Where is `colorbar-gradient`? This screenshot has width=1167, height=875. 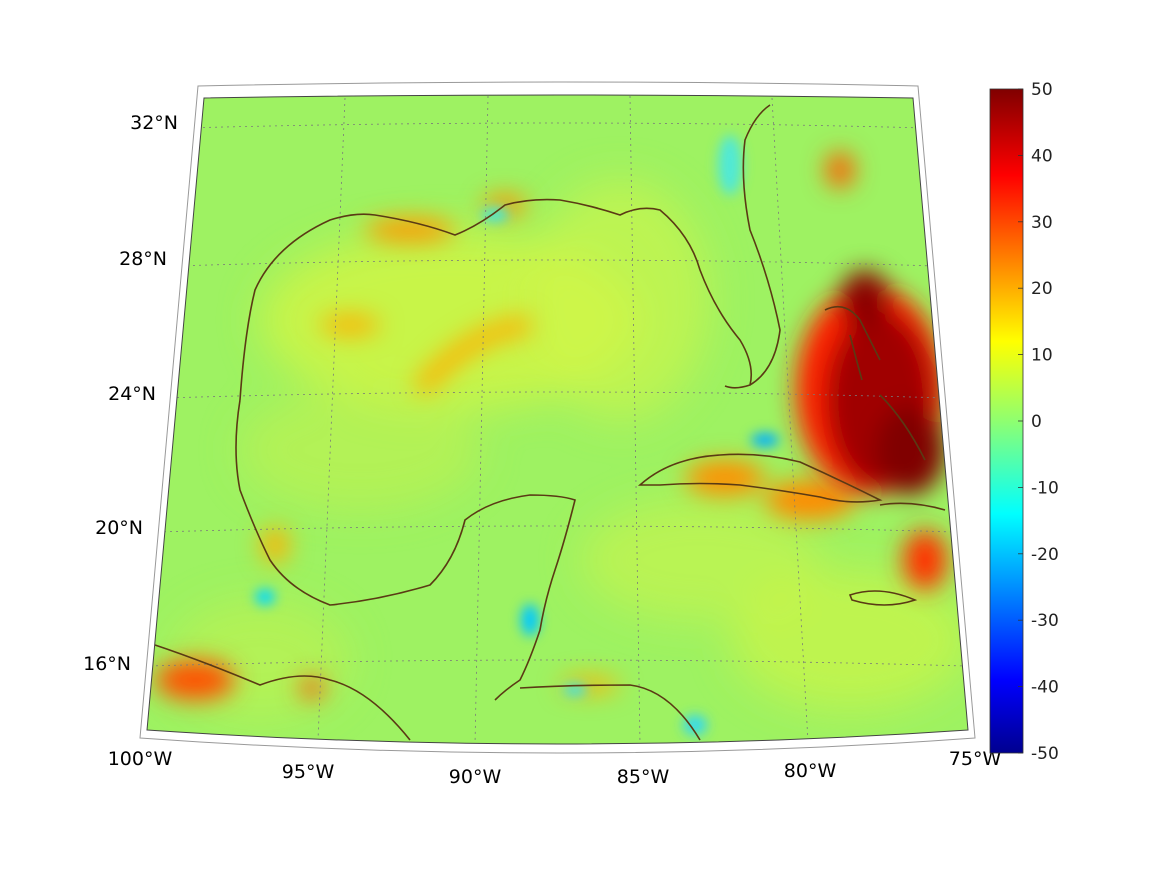
colorbar-gradient is located at coordinates (1006, 421).